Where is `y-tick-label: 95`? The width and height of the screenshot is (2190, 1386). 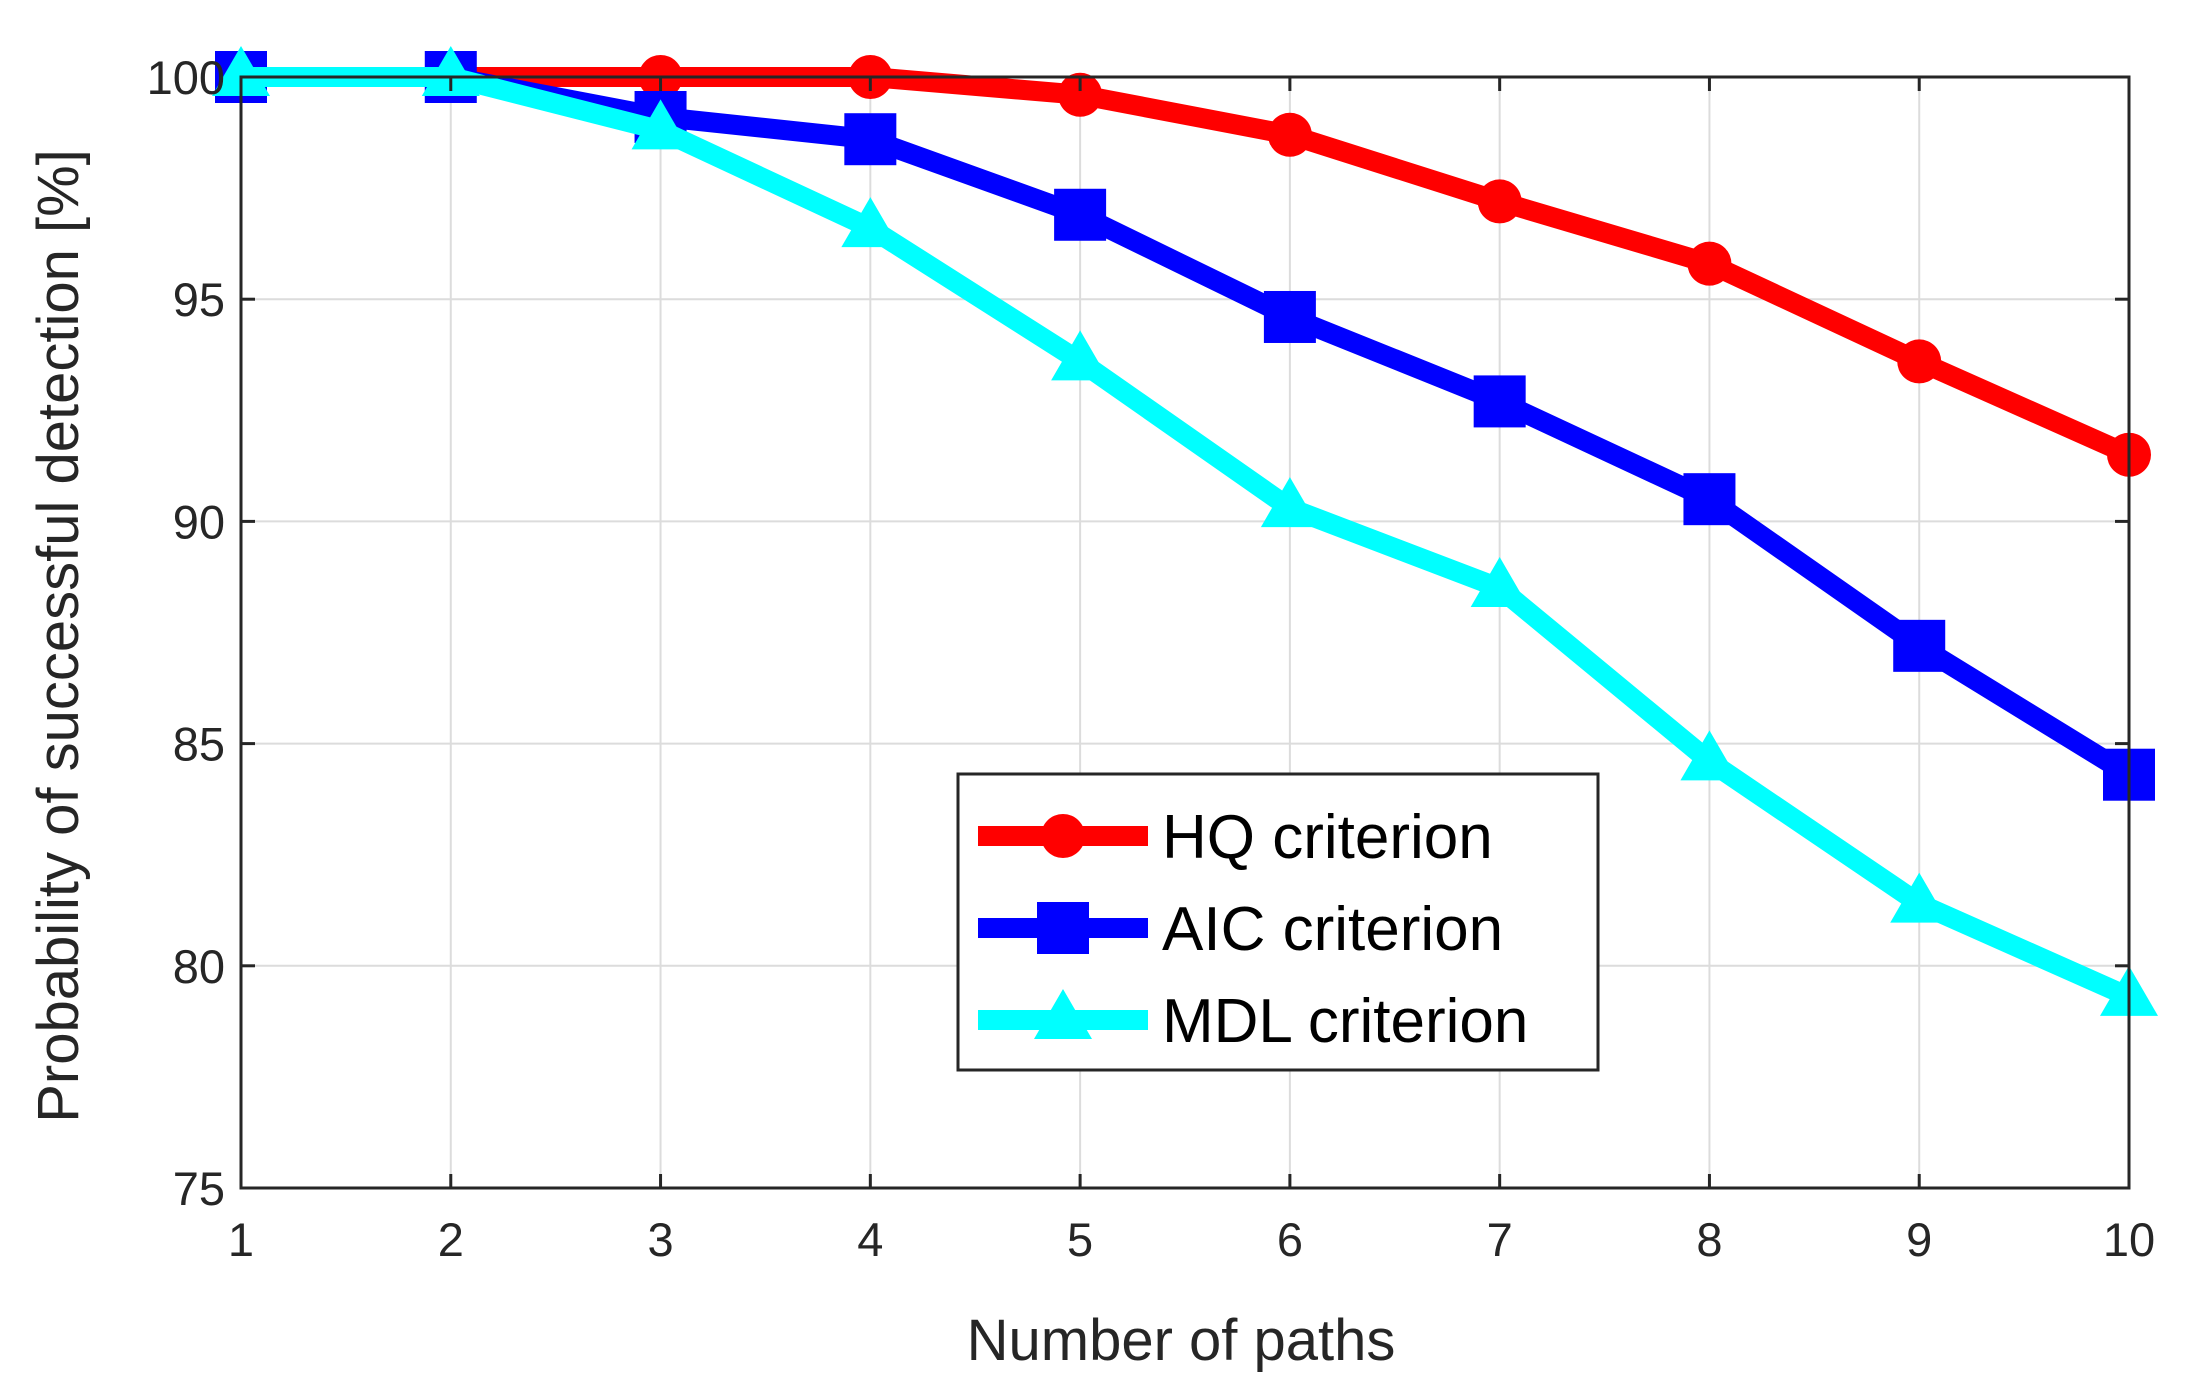
y-tick-label: 95 is located at coordinates (199, 299).